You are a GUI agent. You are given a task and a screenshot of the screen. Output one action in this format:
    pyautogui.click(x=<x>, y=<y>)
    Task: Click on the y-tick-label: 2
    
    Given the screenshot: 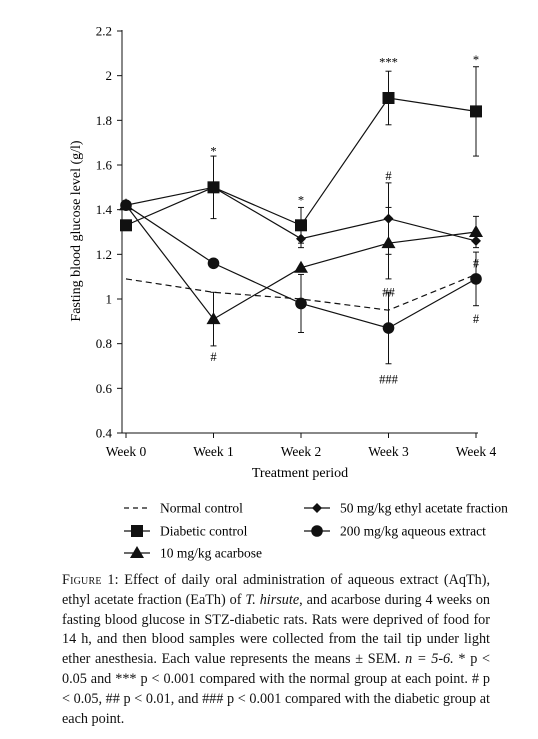 What is the action you would take?
    pyautogui.click(x=109, y=75)
    